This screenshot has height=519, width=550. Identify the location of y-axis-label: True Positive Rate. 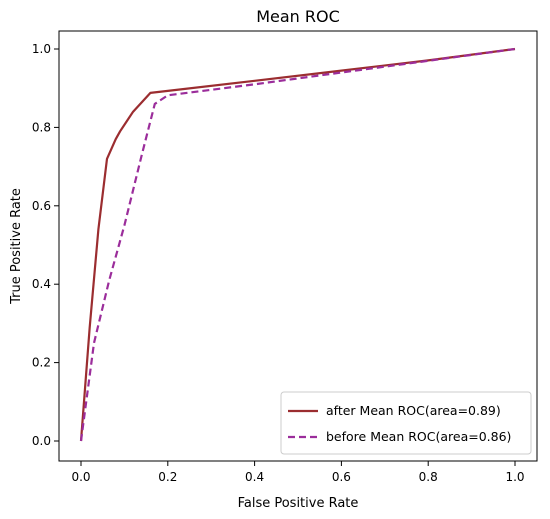
(16, 246).